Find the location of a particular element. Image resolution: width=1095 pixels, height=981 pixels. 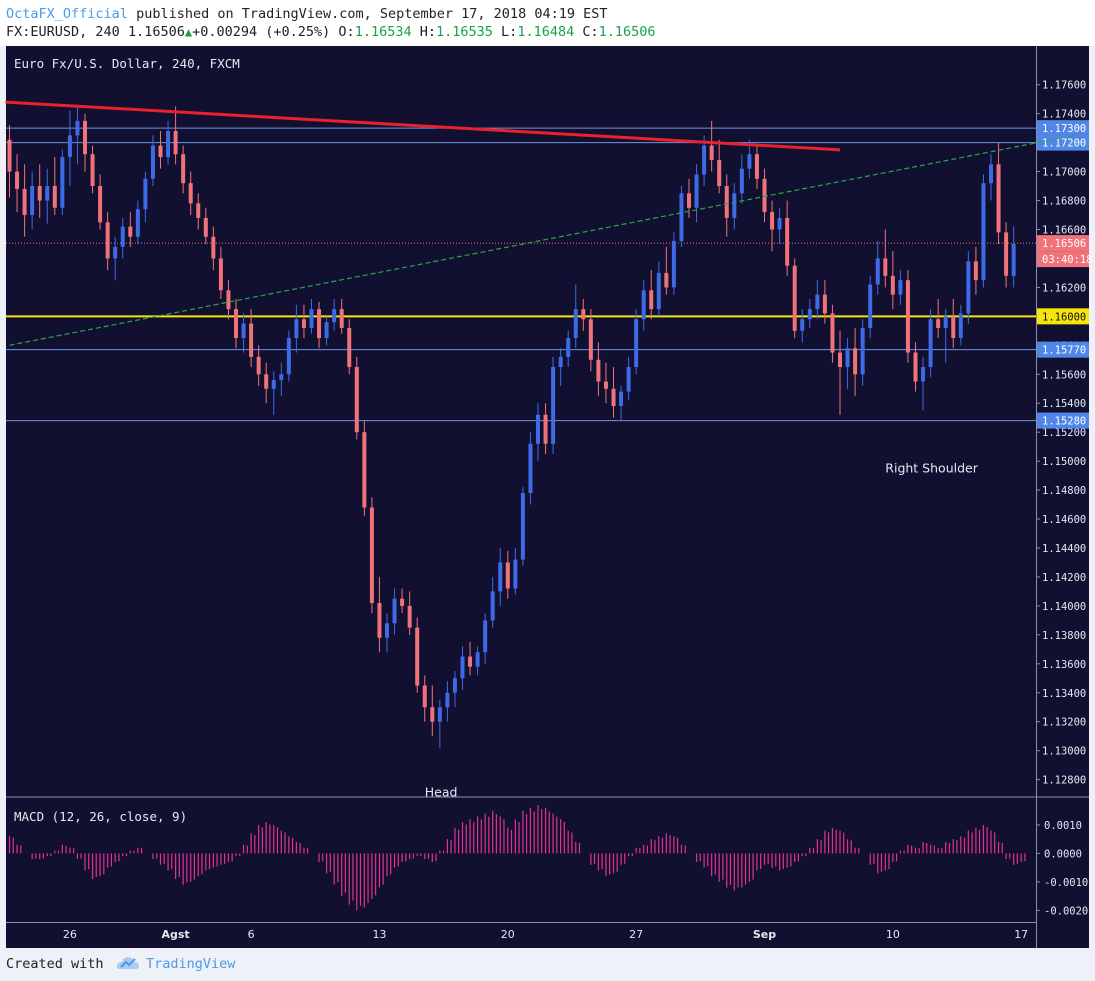

macd-pane-title: MACD (12, 26, close, 9) is located at coordinates (100, 816).